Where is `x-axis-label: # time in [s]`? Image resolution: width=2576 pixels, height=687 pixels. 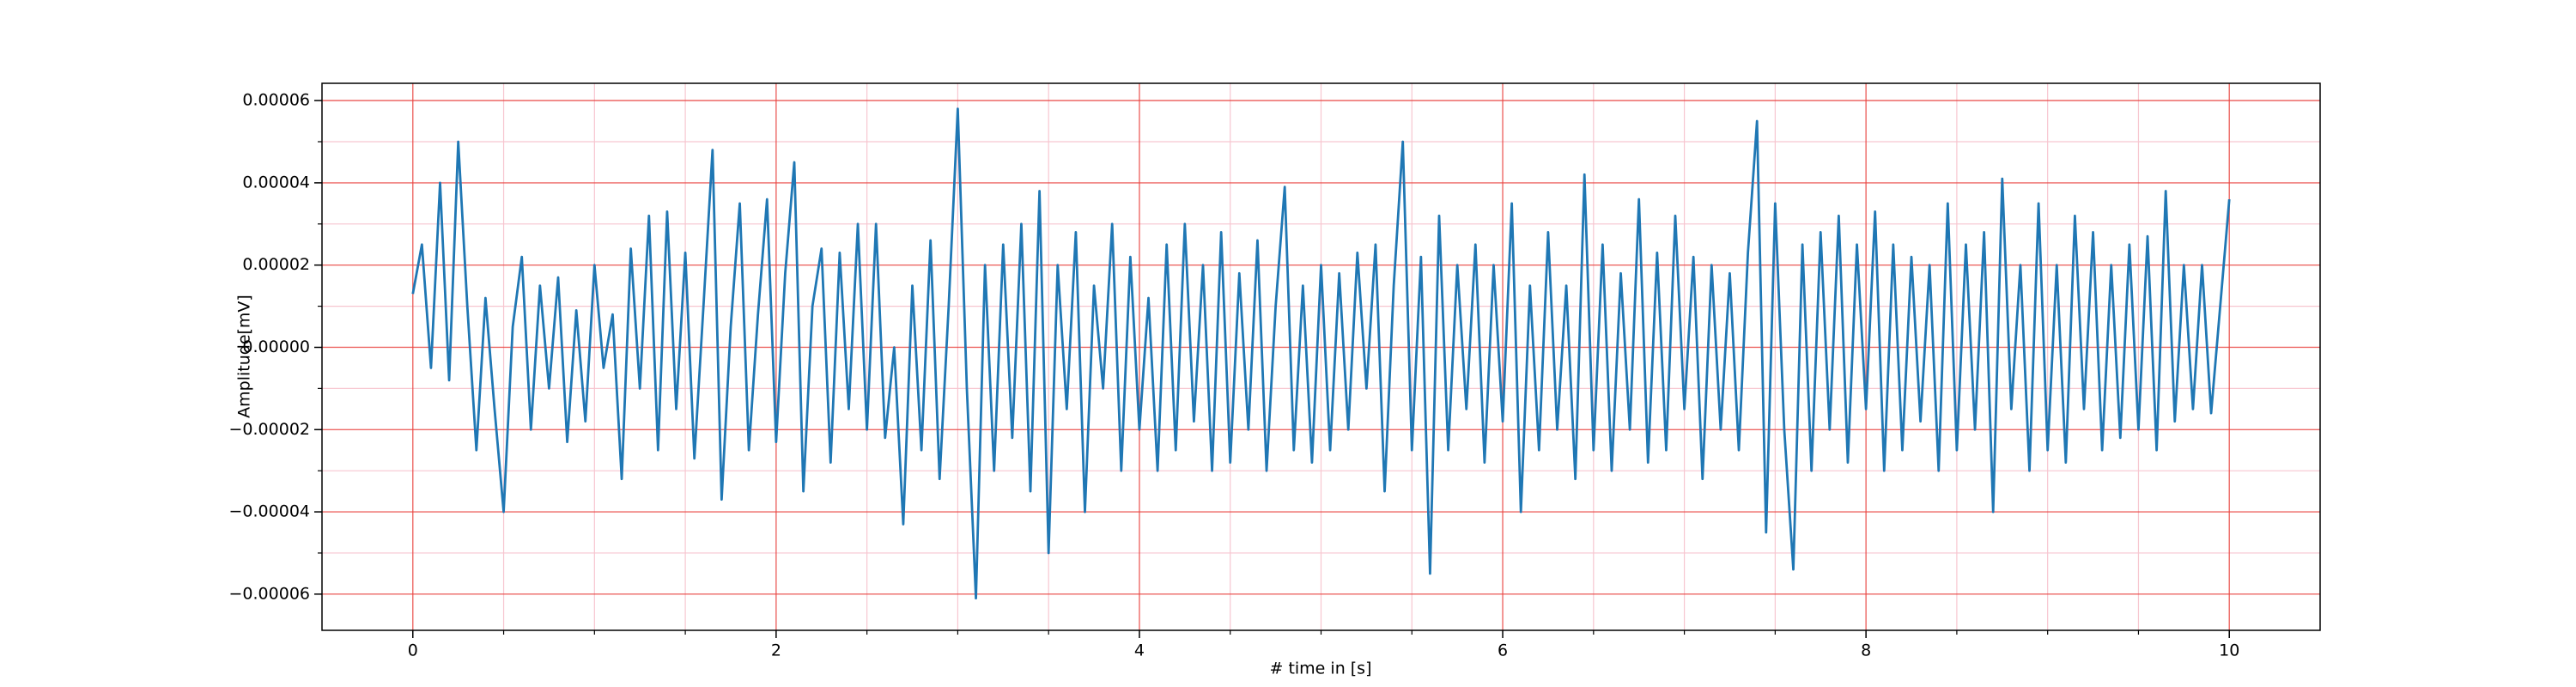
x-axis-label: # time in [s] is located at coordinates (1320, 669).